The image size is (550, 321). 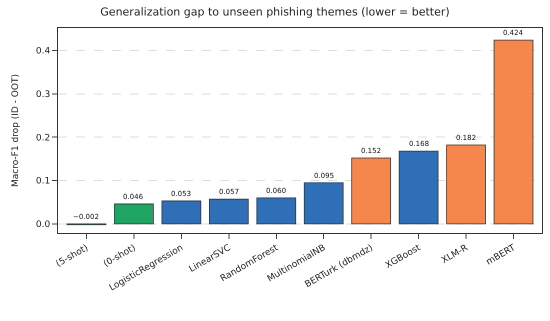 What do you see at coordinates (43, 225) in the screenshot?
I see `y-tick-label: 0.0` at bounding box center [43, 225].